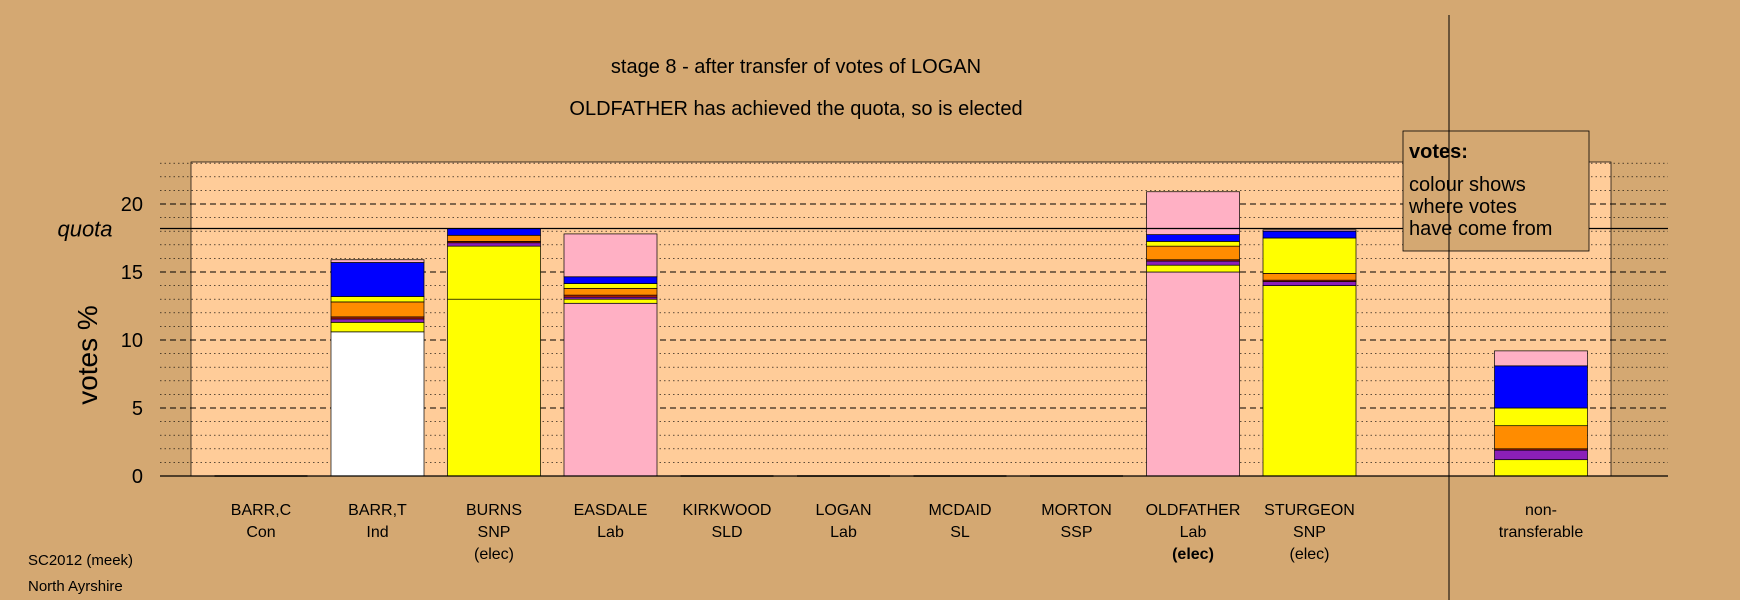 The height and width of the screenshot is (600, 1740). I want to click on candidate-morton-label-line: MORTON, so click(1076, 510).